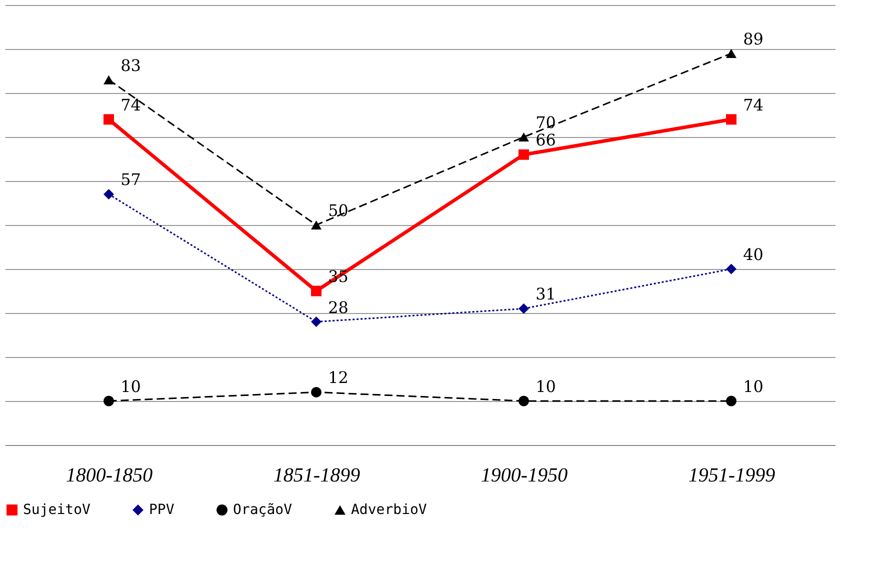 This screenshot has width=891, height=571. Describe the element at coordinates (57, 510) in the screenshot. I see `legend-label: SujeitoV` at that location.